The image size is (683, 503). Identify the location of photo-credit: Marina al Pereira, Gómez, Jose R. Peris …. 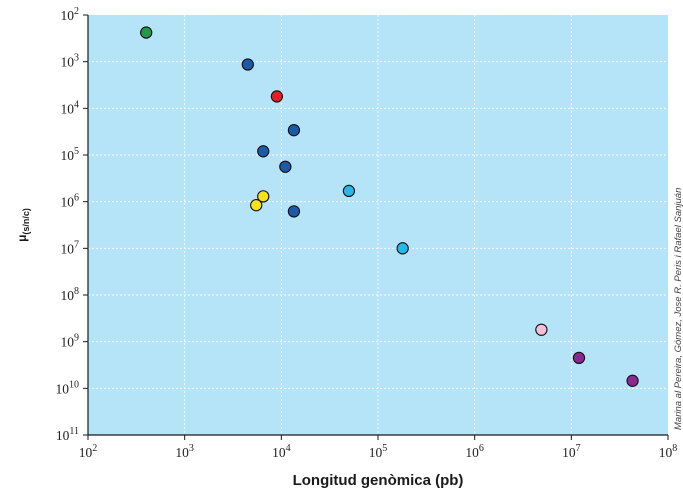
(678, 309).